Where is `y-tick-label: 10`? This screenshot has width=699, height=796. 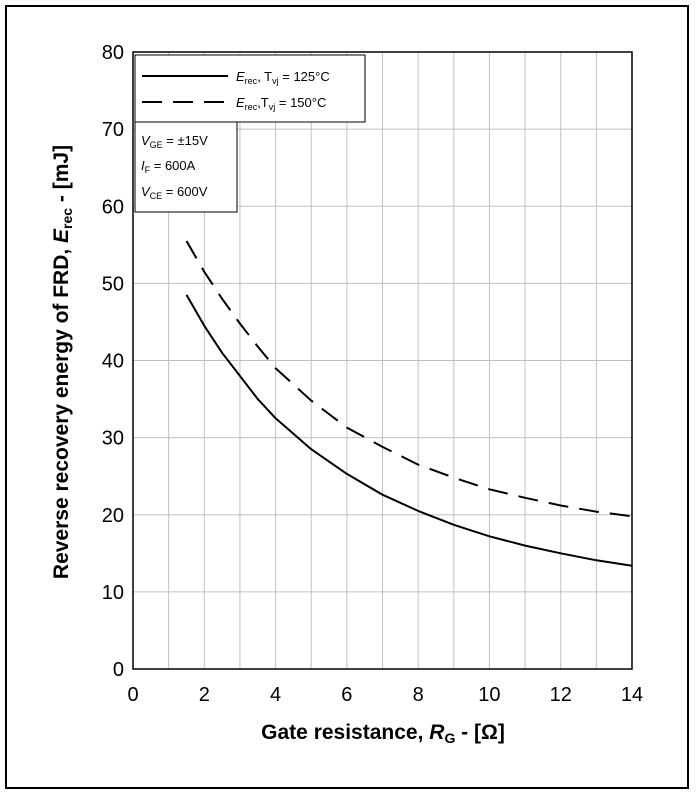
y-tick-label: 10 is located at coordinates (113, 593).